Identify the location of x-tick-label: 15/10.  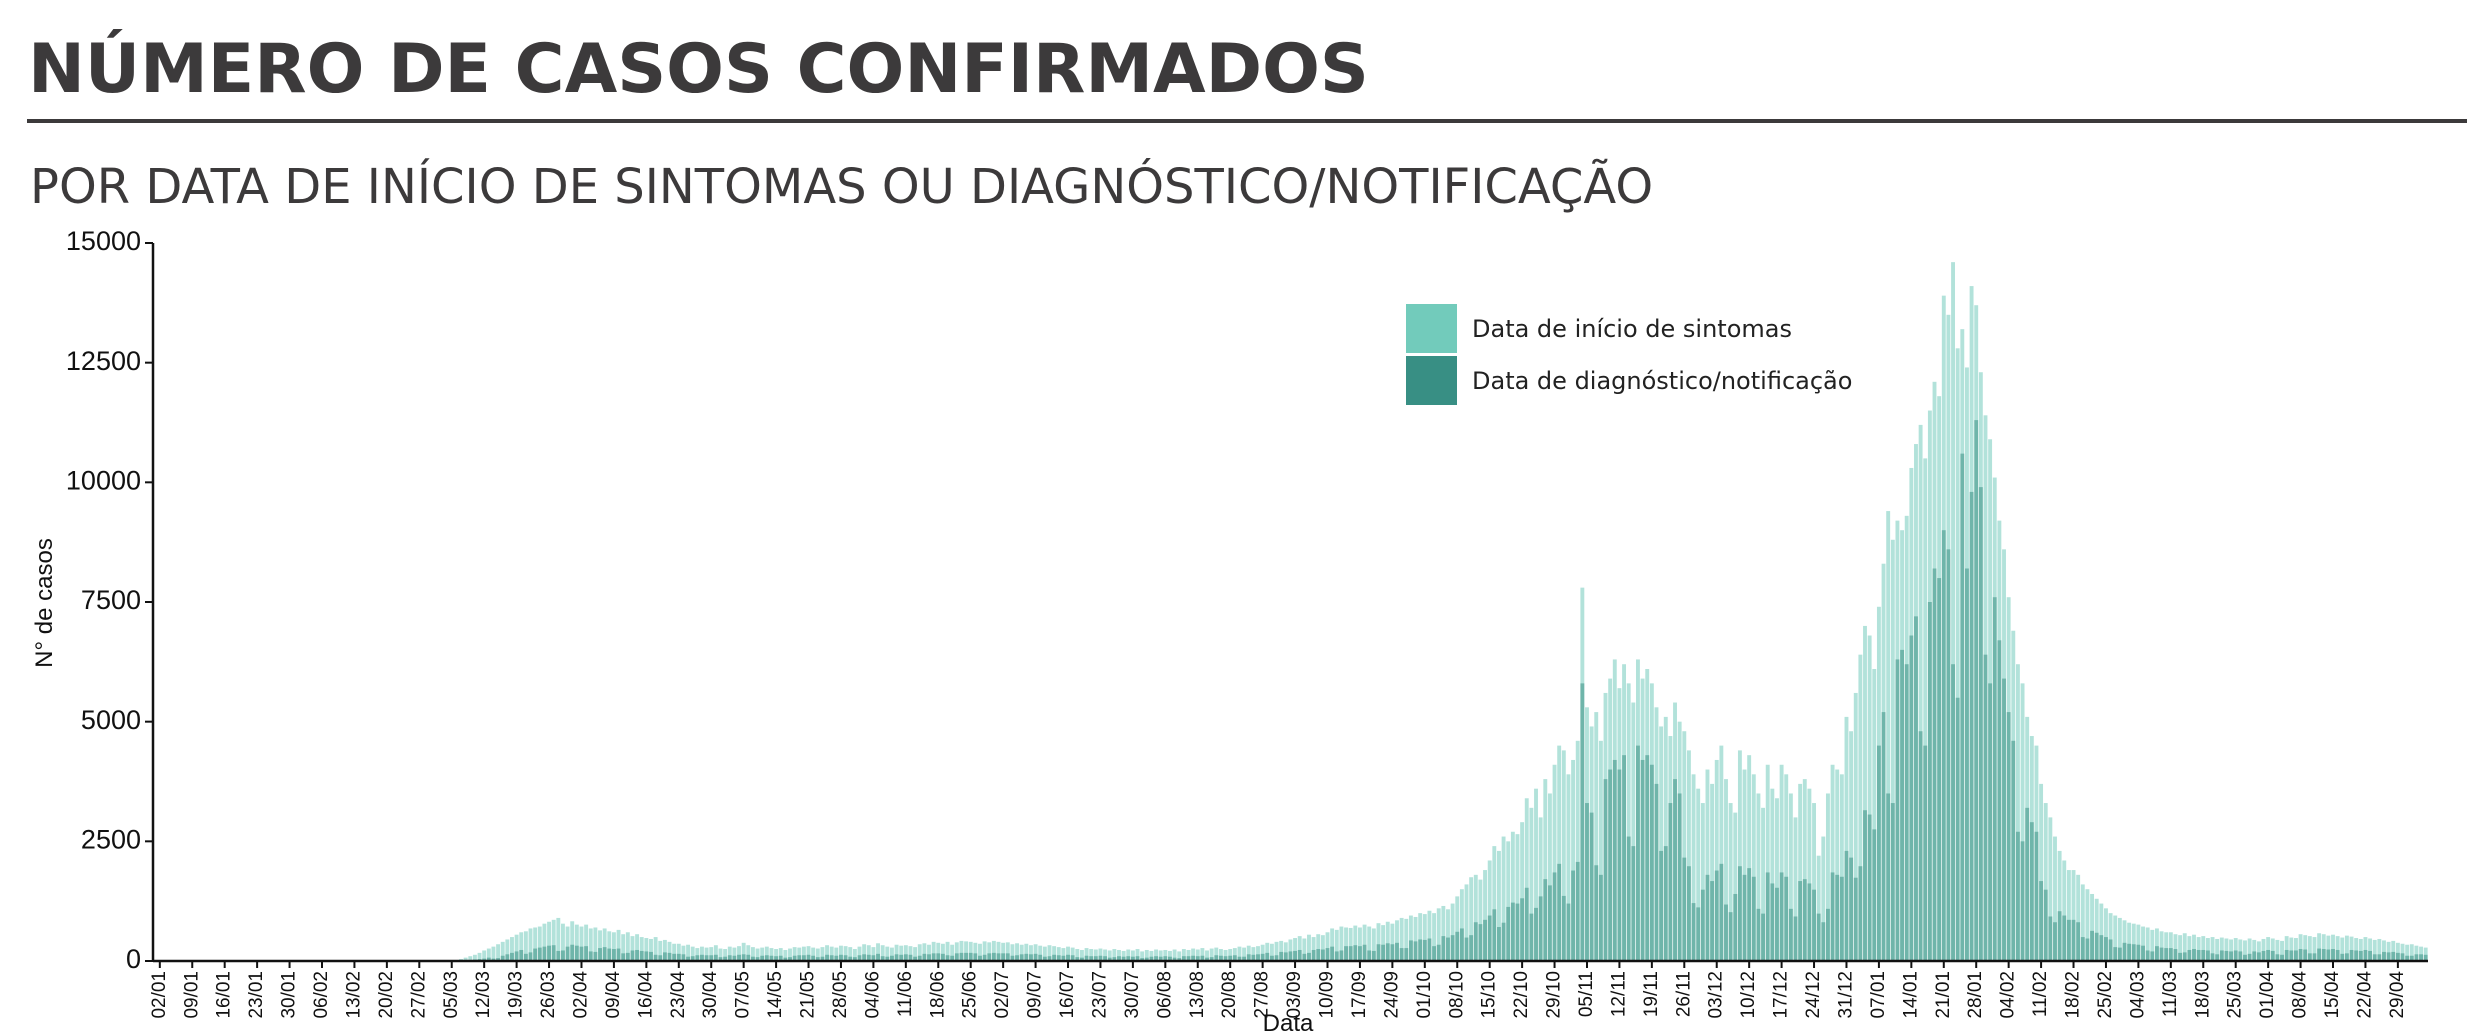
(1489, 995).